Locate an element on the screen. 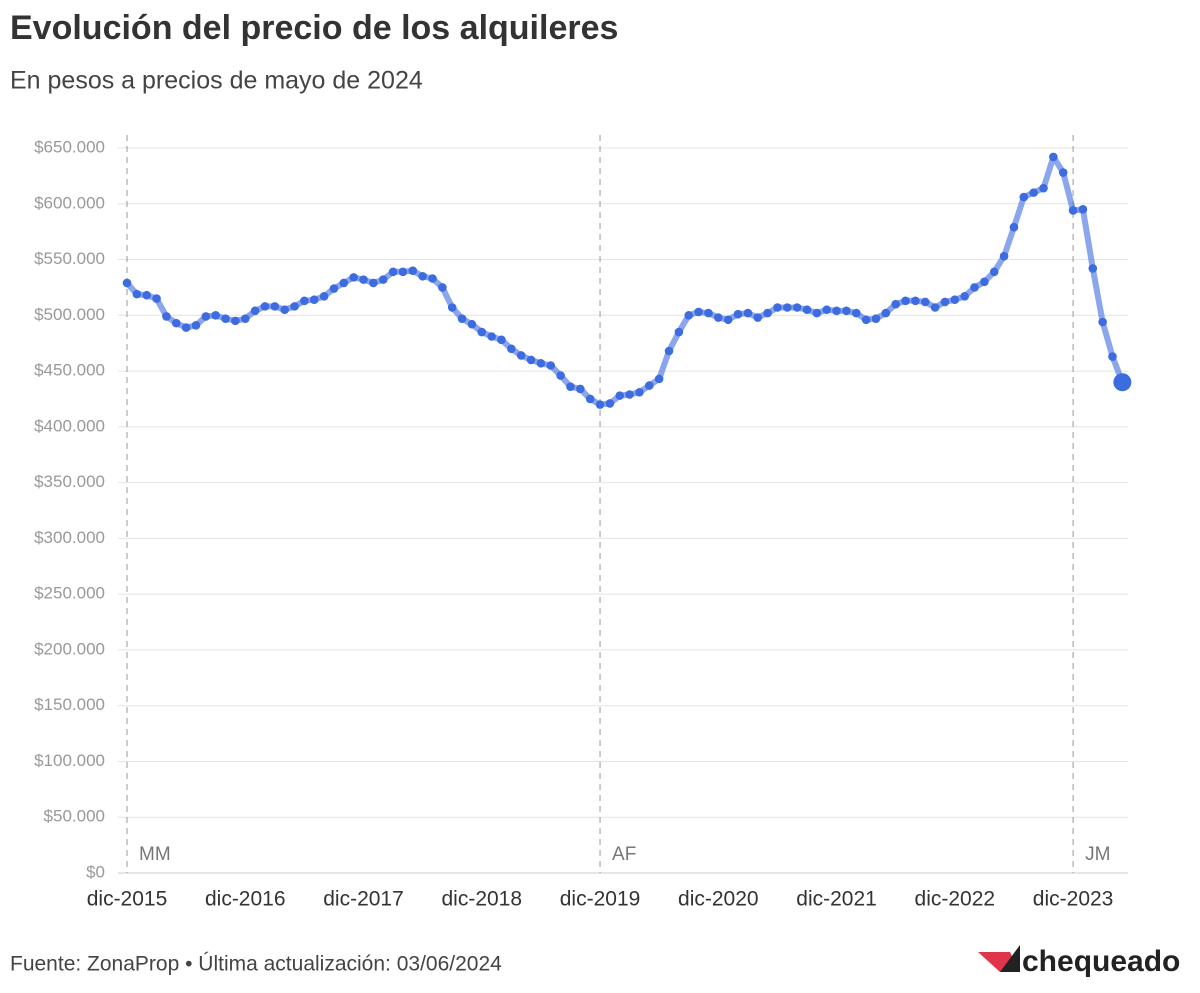 This screenshot has width=1200, height=993. x-tick-label: dic-2021 is located at coordinates (836, 899).